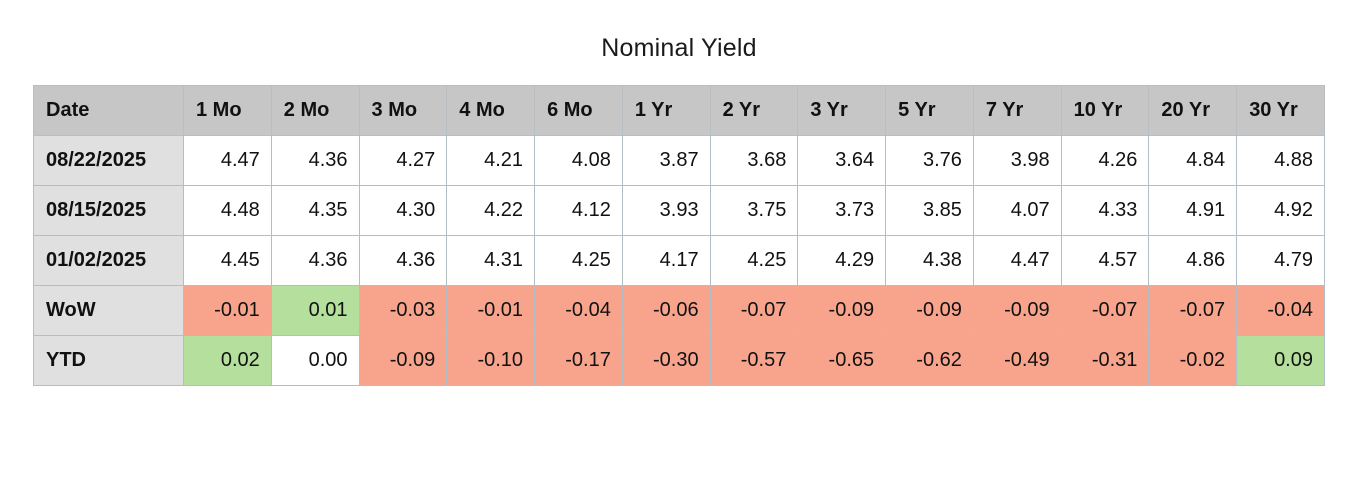 The width and height of the screenshot is (1358, 492). I want to click on yield-cell: 4.27, so click(403, 160).